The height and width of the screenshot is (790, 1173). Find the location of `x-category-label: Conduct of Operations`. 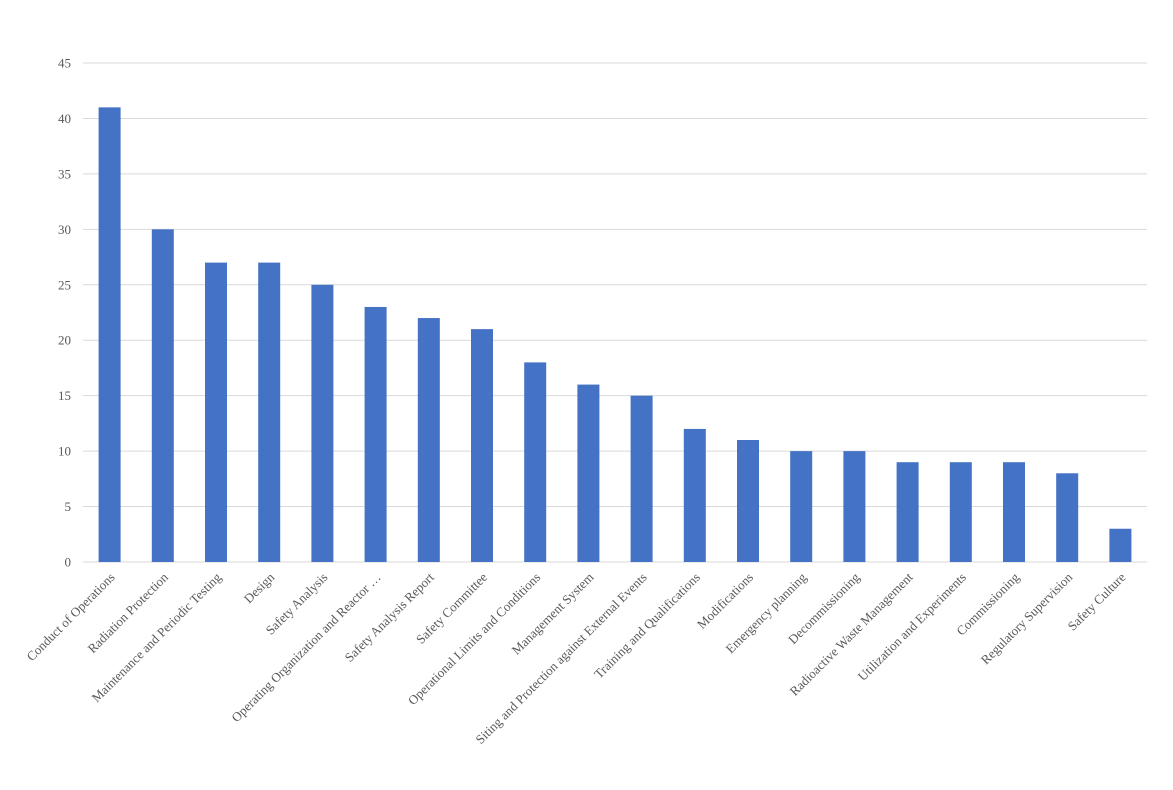

x-category-label: Conduct of Operations is located at coordinates (70, 617).